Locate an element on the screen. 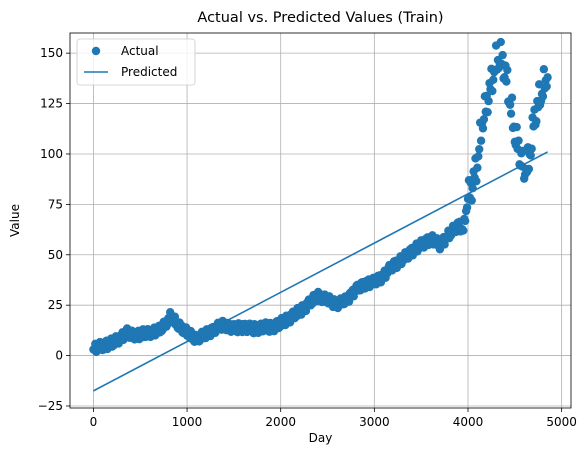 Image resolution: width=582 pixels, height=455 pixels. legend-label-predicted: Predicted is located at coordinates (149, 72).